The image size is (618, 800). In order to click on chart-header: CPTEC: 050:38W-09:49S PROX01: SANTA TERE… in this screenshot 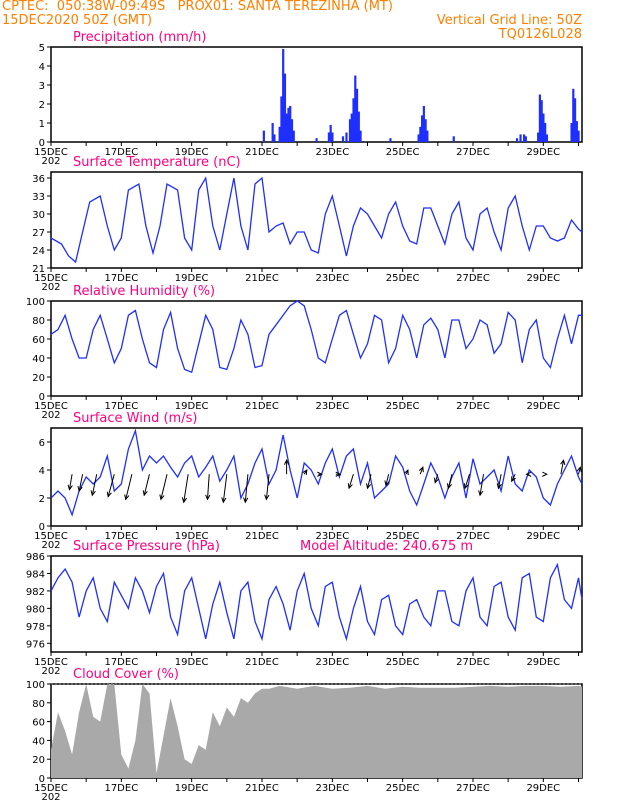, I will do `click(309, 22)`.